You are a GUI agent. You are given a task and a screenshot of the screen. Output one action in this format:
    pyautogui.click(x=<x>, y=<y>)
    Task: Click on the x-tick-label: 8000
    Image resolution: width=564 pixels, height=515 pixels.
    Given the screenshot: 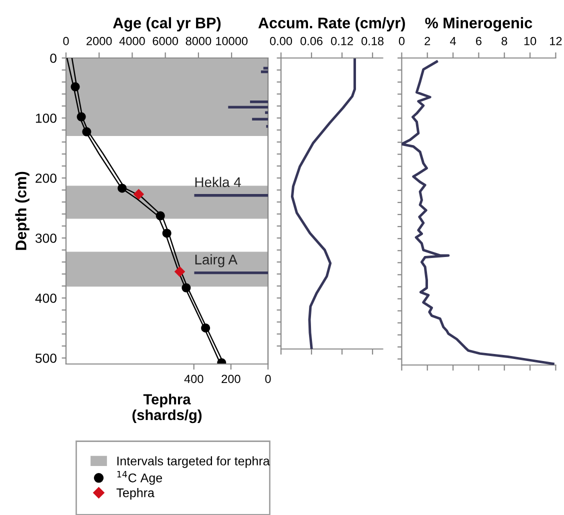 What is the action you would take?
    pyautogui.click(x=199, y=41)
    